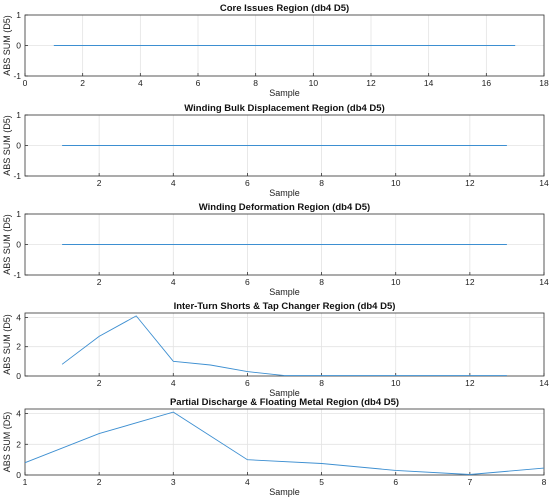 The width and height of the screenshot is (550, 503). I want to click on x-tick-label: 0, so click(25, 83).